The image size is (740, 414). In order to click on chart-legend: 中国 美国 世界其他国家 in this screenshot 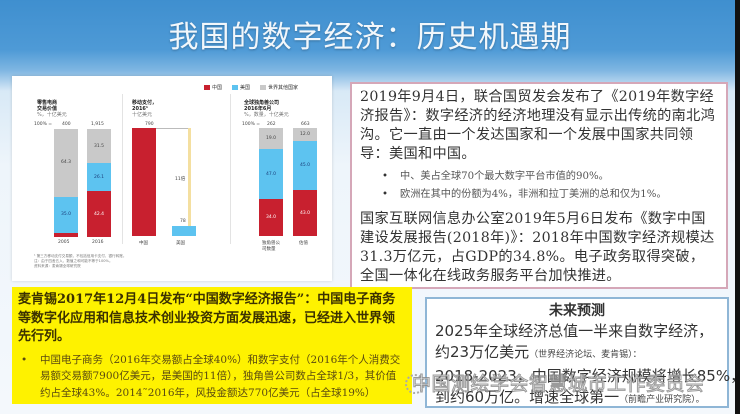, I will do `click(251, 87)`.